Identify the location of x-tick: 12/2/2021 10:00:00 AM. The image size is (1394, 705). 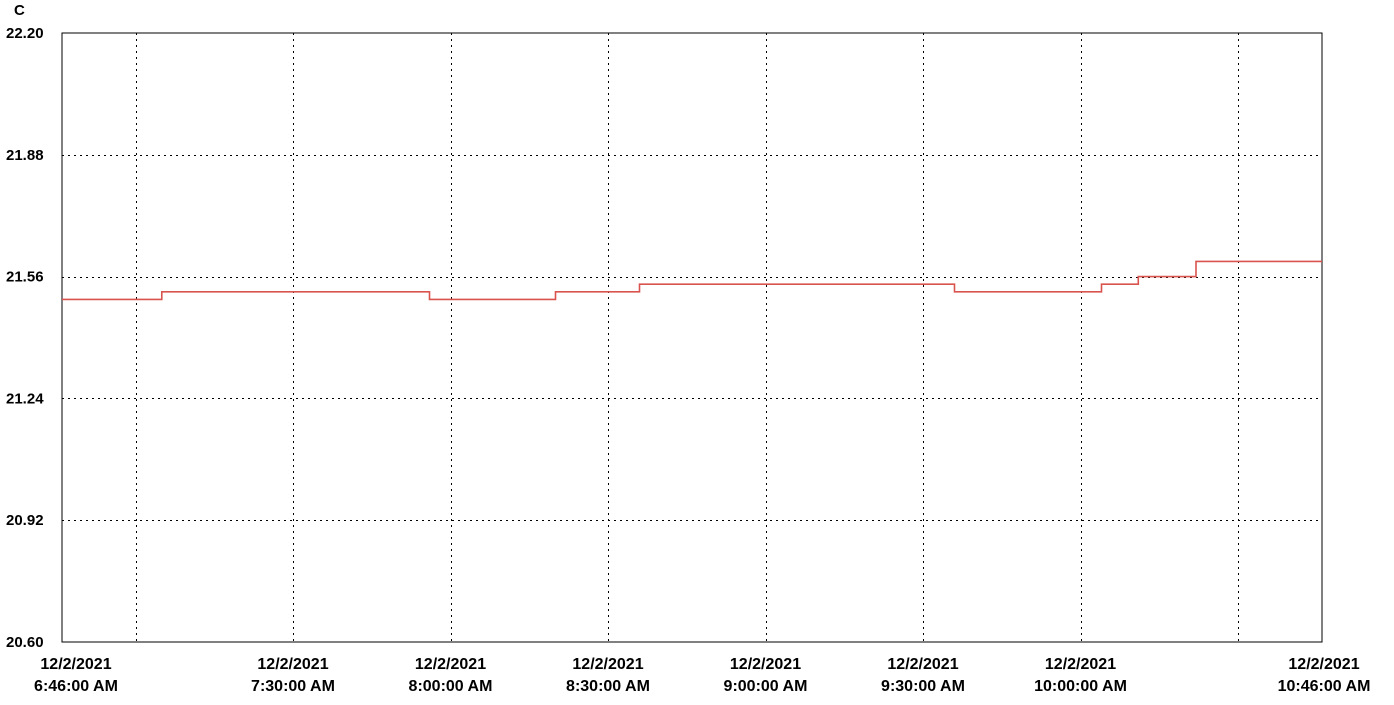
(1080, 675).